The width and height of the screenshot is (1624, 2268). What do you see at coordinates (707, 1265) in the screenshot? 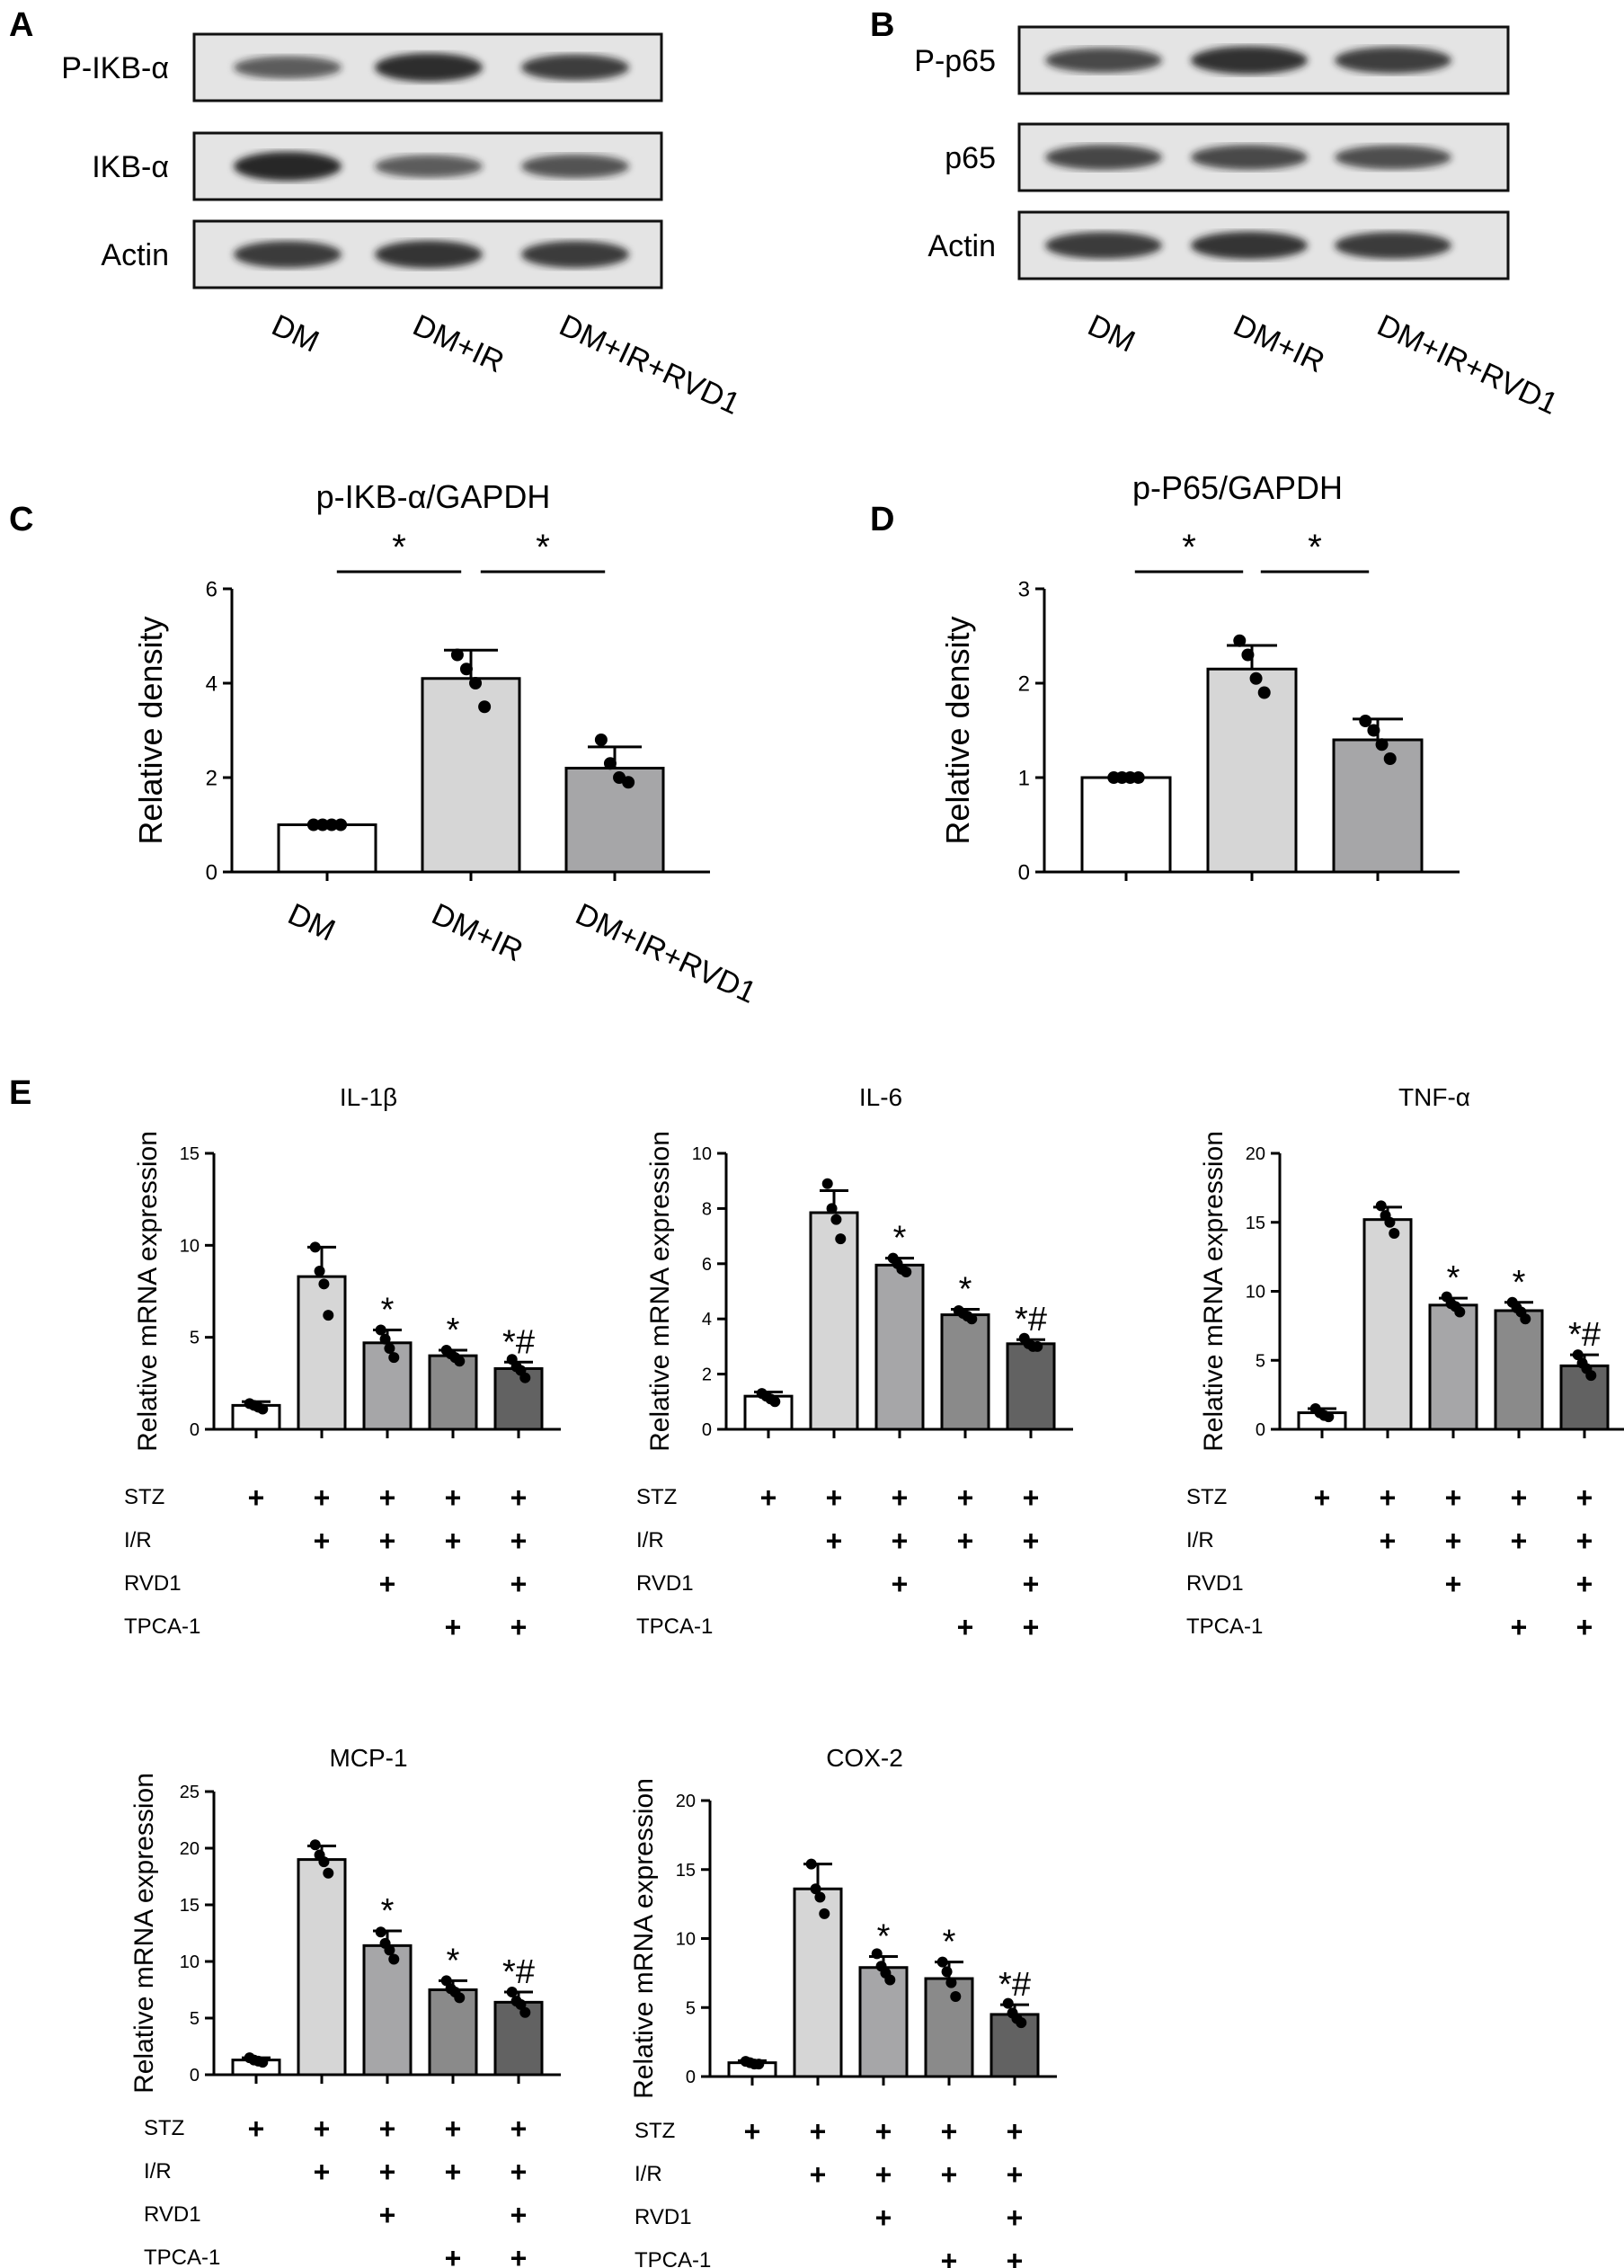
I see `y-tick-label: 6` at bounding box center [707, 1265].